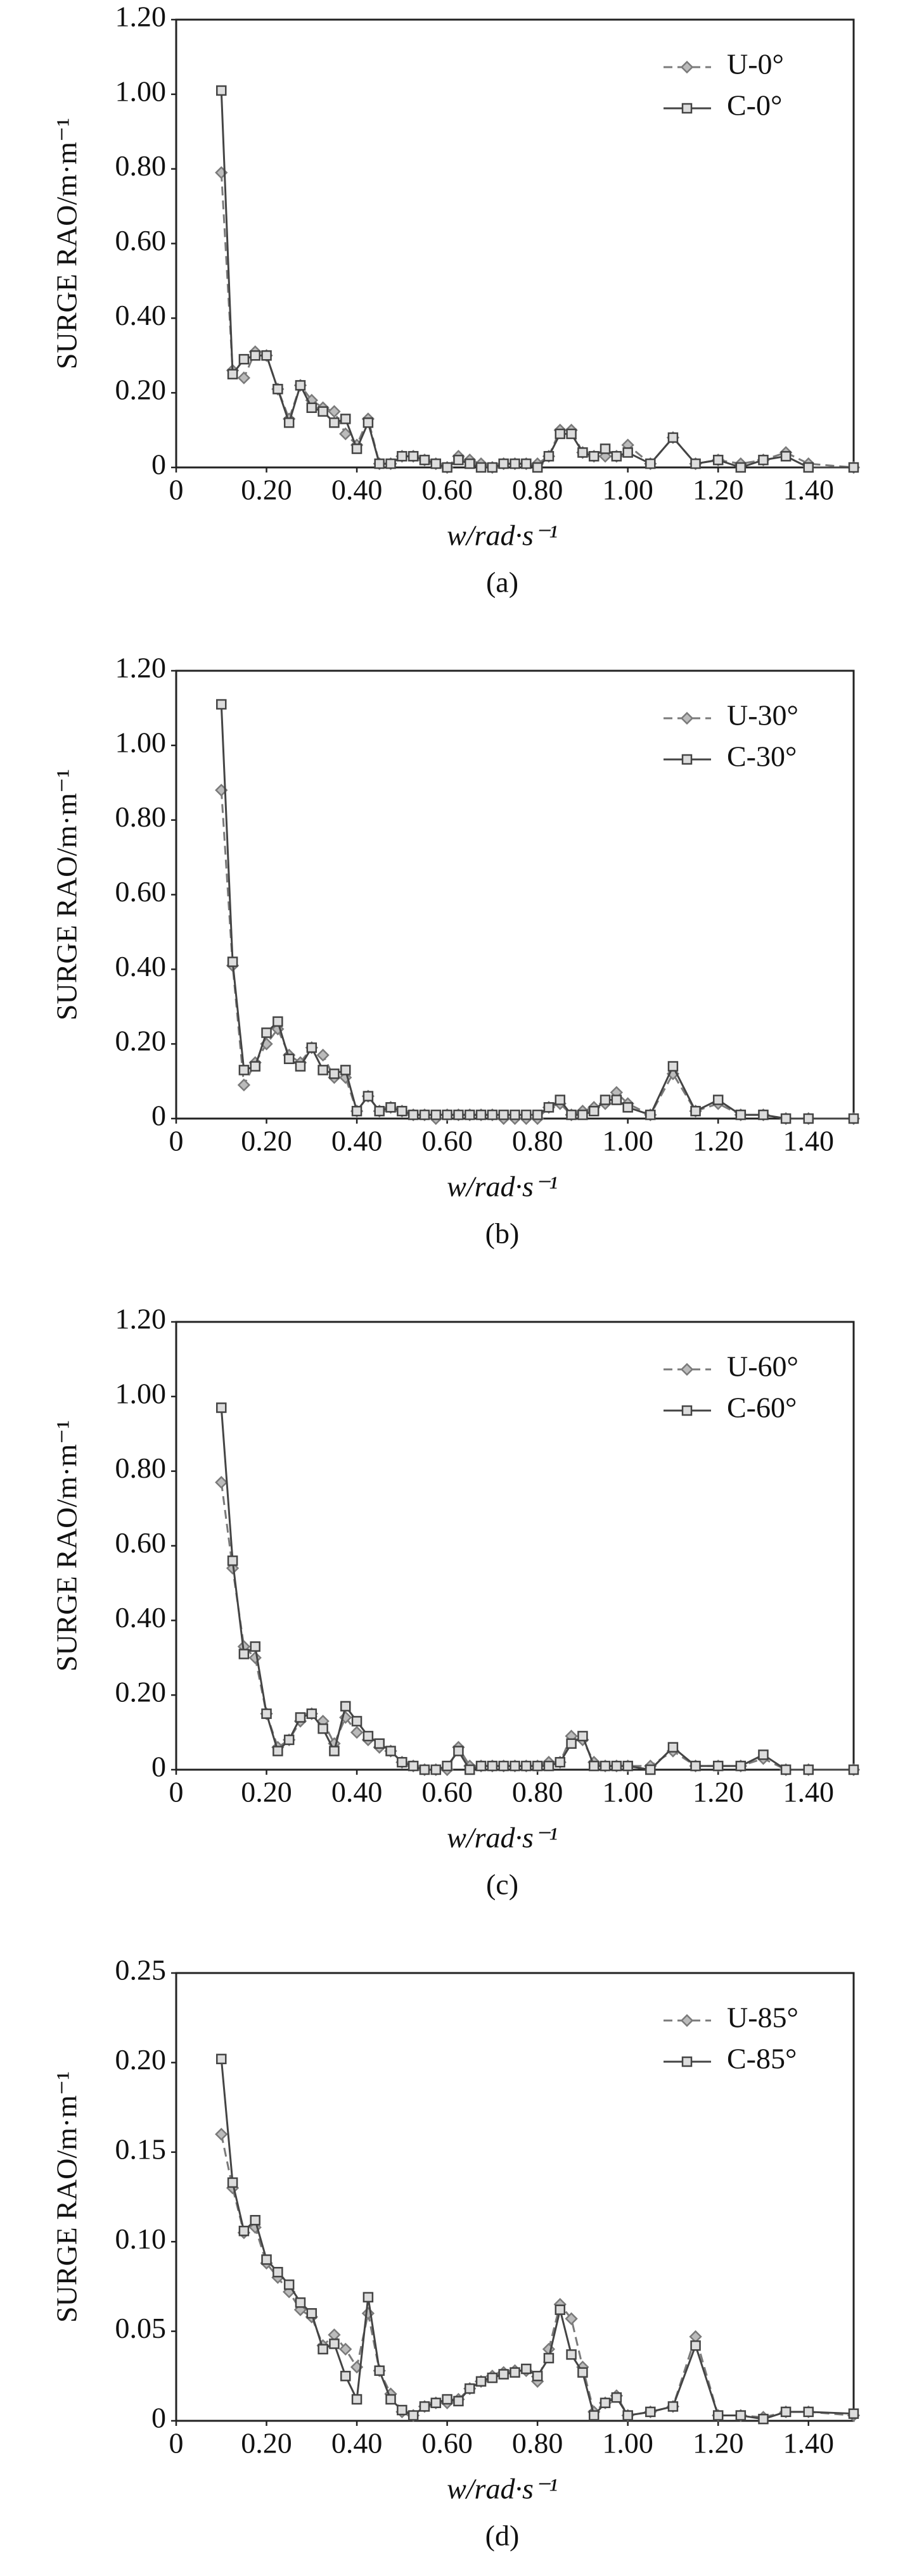 The width and height of the screenshot is (898, 2576). What do you see at coordinates (177, 1792) in the screenshot?
I see `x-tick-label: 0` at bounding box center [177, 1792].